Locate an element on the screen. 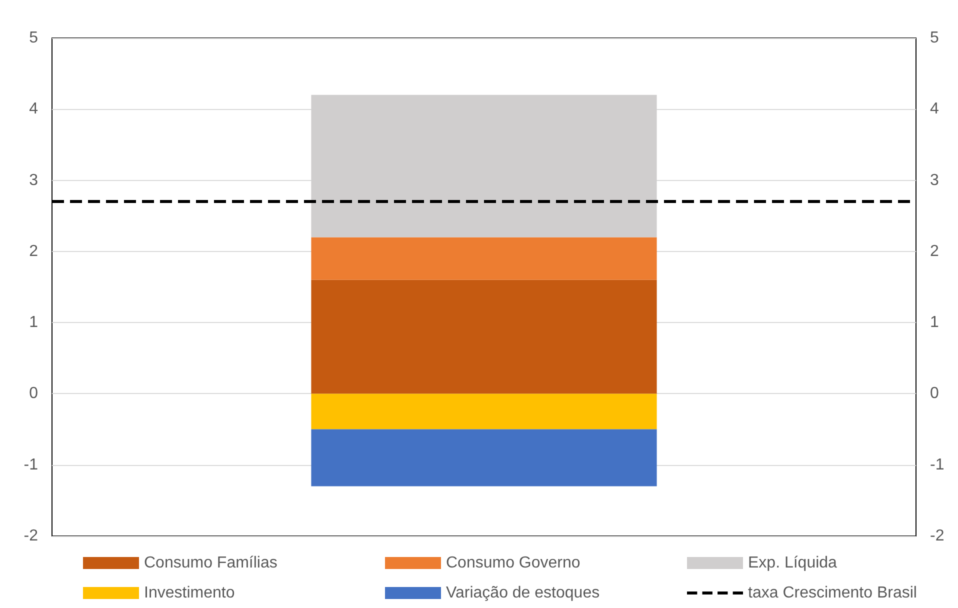 Image resolution: width=958 pixels, height=608 pixels. legend-label: Exp. Líquida is located at coordinates (793, 563).